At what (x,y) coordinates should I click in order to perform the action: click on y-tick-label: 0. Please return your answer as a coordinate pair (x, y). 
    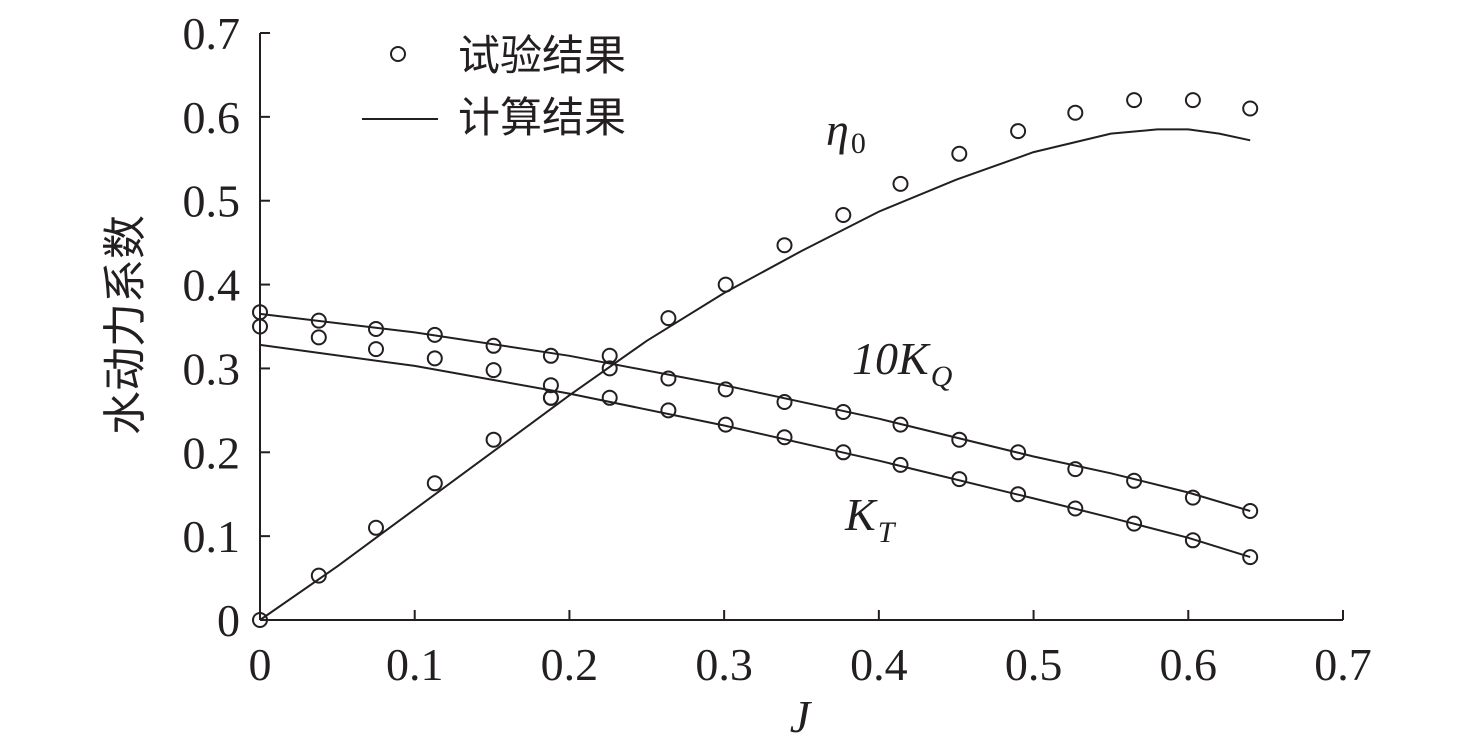
    Looking at the image, I should click on (228, 620).